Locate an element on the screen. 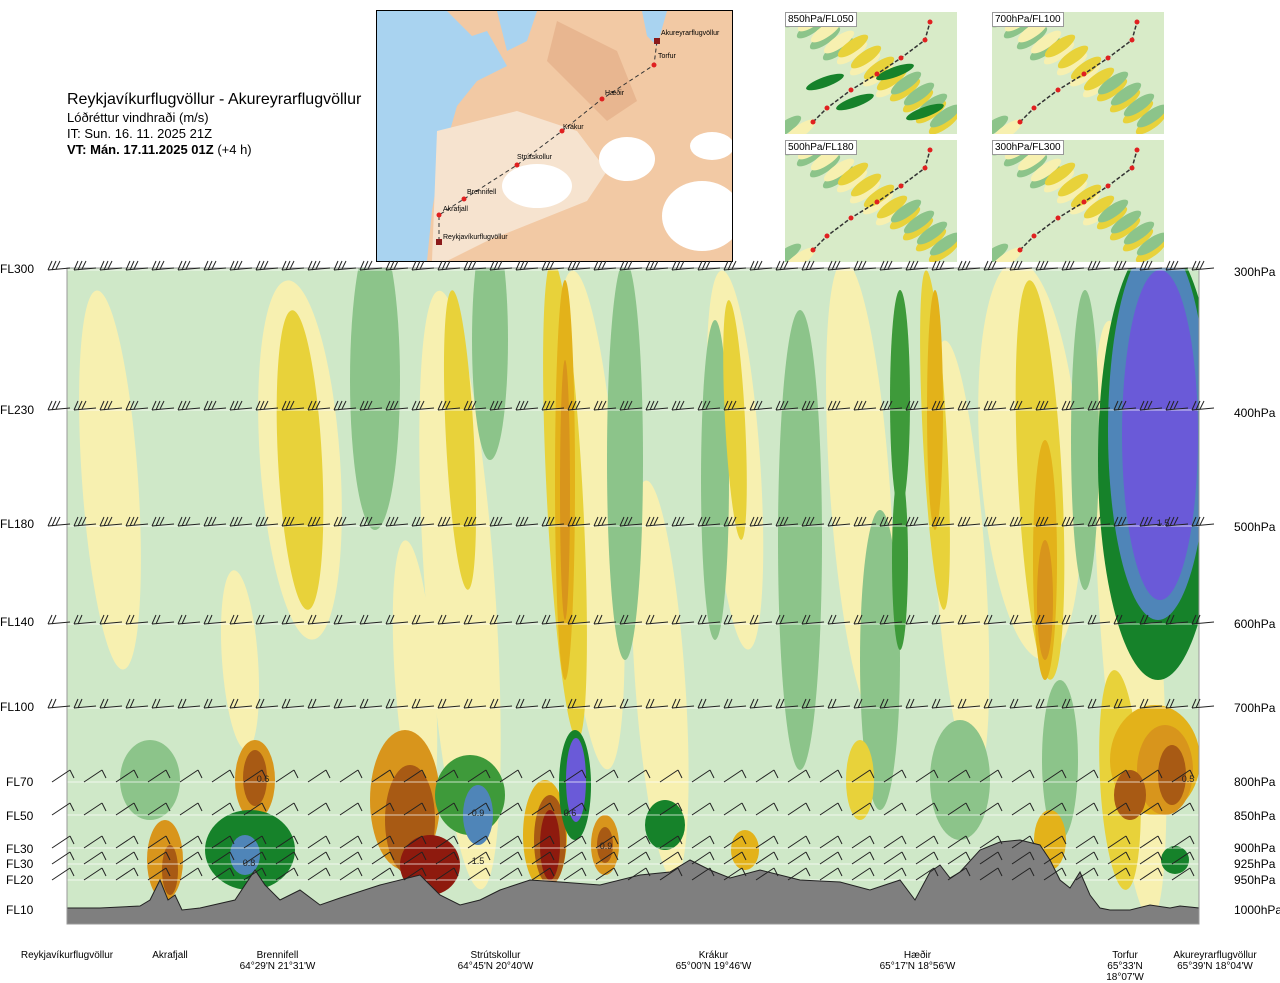 This screenshot has width=1280, height=983. barb-r4-1062-flag-a is located at coordinates (1064, 703).